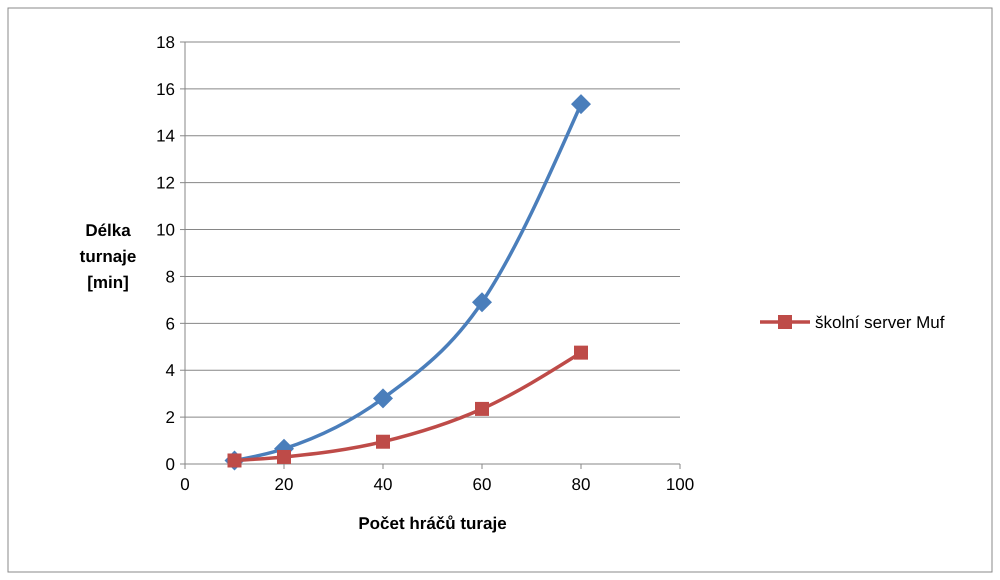 The height and width of the screenshot is (580, 1000). I want to click on x-axis-title: Počet hráčů turaje, so click(432, 523).